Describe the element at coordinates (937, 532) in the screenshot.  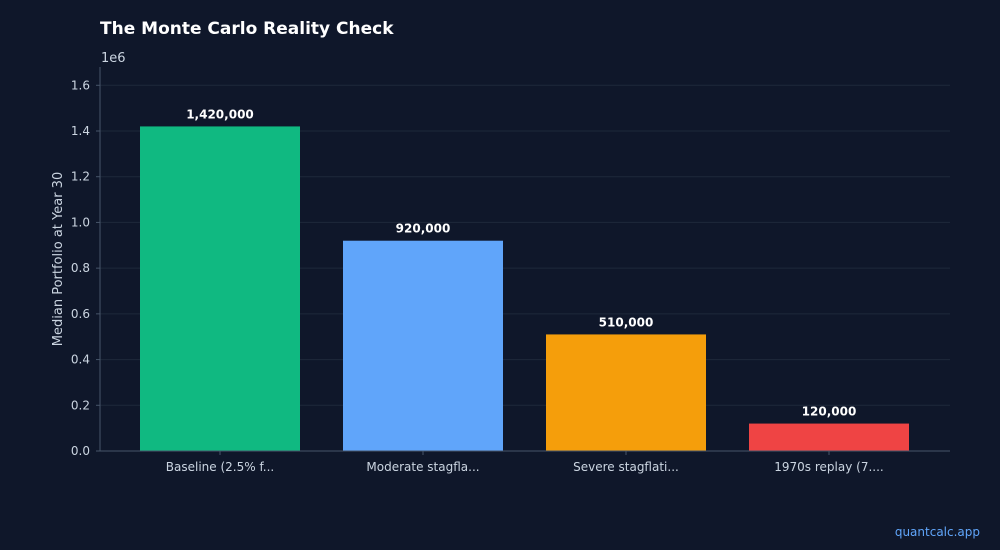
I see `watermark-text: quantcalc.app` at that location.